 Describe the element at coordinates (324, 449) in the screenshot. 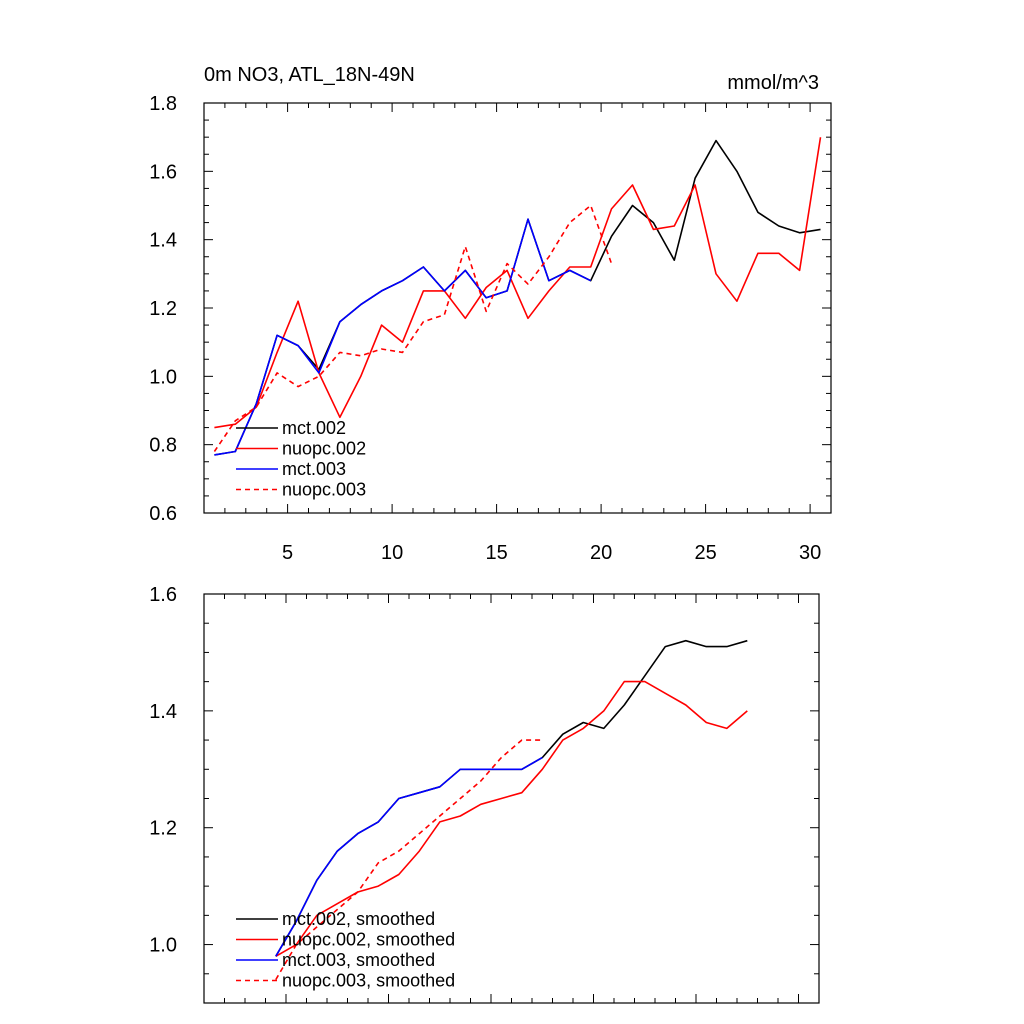

I see `legend-entry: nuopc.002` at that location.